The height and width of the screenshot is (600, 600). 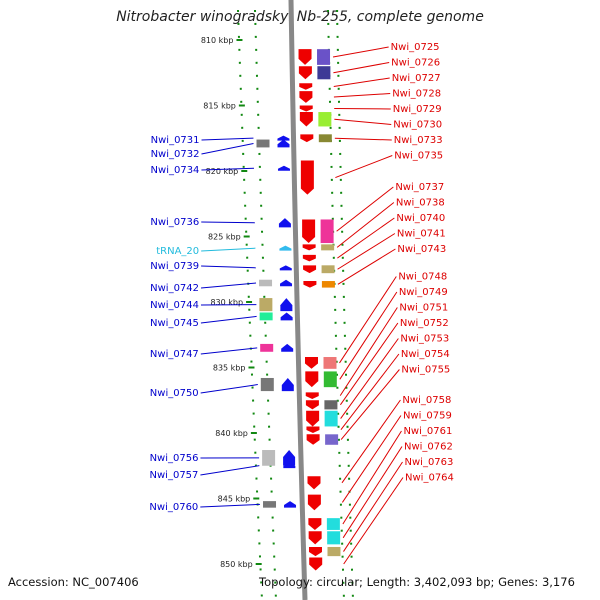 I want to click on forward-gene-label: Nwi_0751, so click(x=423, y=308).